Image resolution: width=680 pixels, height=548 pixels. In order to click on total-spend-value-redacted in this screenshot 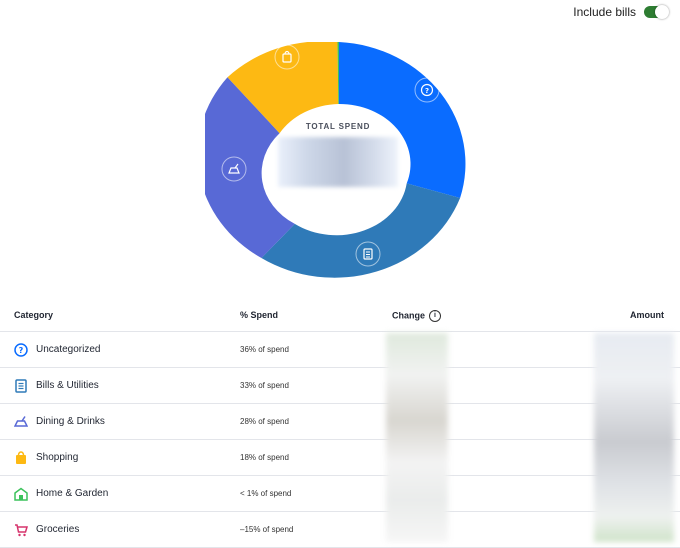, I will do `click(338, 162)`.